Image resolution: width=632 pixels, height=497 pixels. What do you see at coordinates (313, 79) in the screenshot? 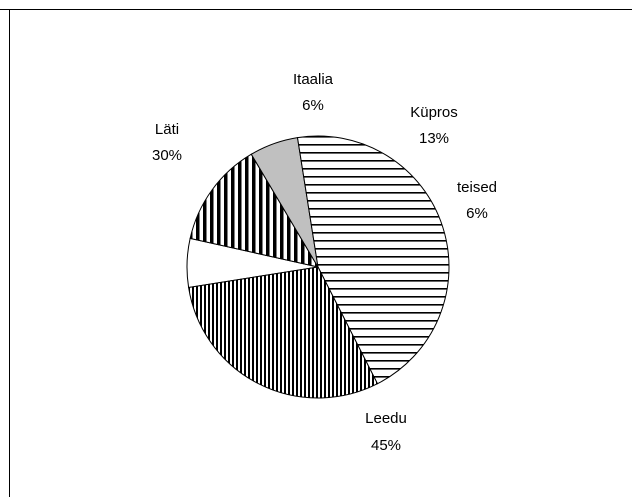
I see `slice-name-label: Itaalia` at bounding box center [313, 79].